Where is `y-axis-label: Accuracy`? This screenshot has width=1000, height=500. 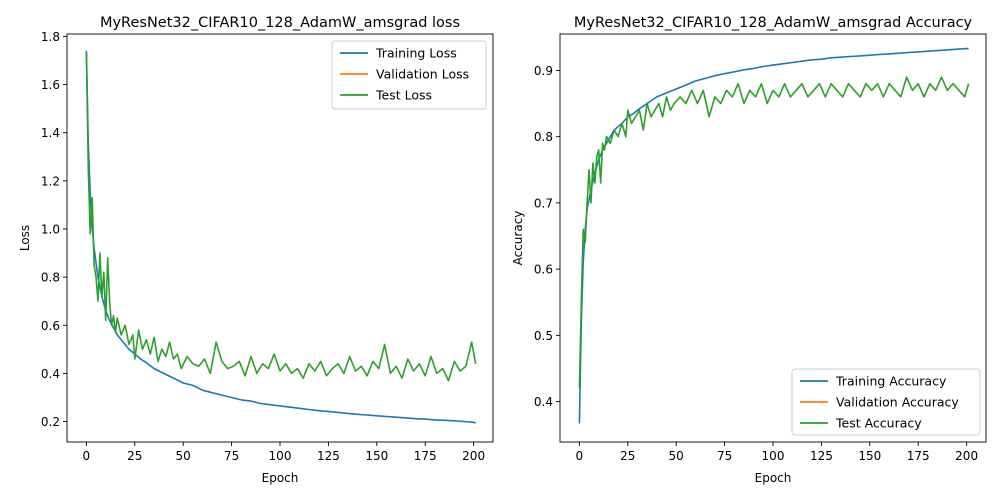
y-axis-label: Accuracy is located at coordinates (518, 238).